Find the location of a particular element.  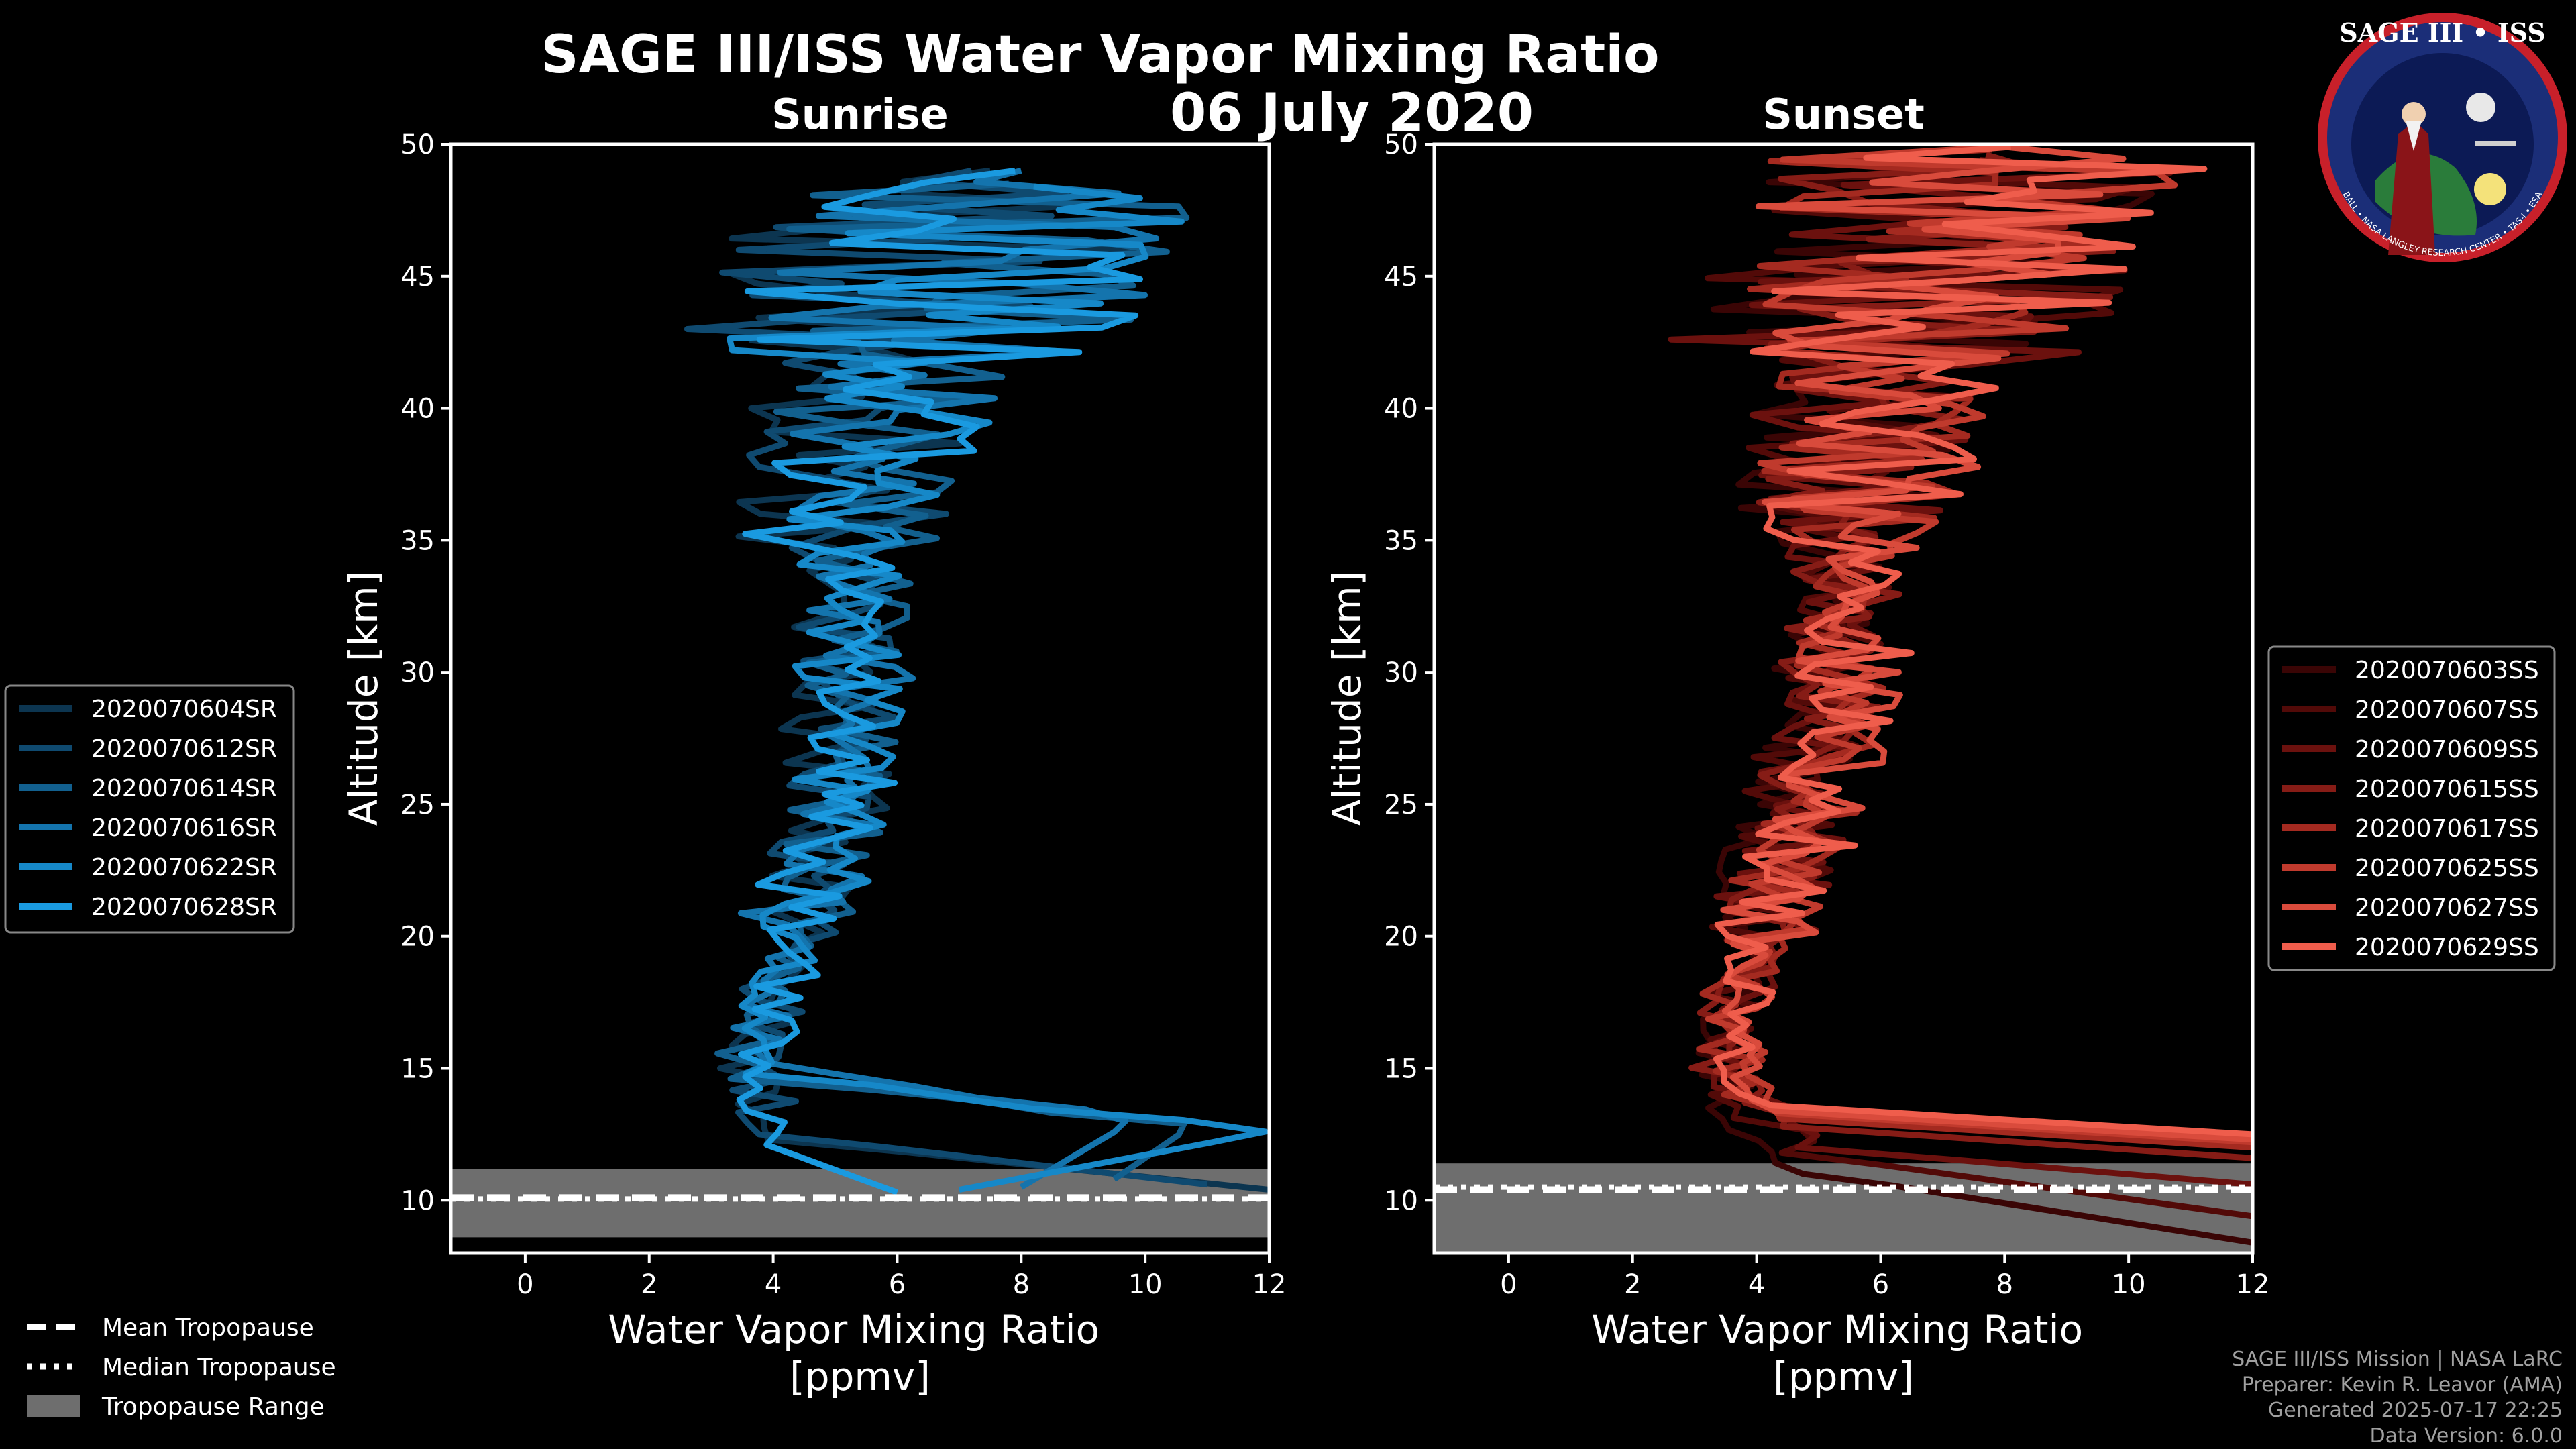

footer-line-2: Preparer: Kevin R. Leavor (AMA) is located at coordinates (2402, 1385).